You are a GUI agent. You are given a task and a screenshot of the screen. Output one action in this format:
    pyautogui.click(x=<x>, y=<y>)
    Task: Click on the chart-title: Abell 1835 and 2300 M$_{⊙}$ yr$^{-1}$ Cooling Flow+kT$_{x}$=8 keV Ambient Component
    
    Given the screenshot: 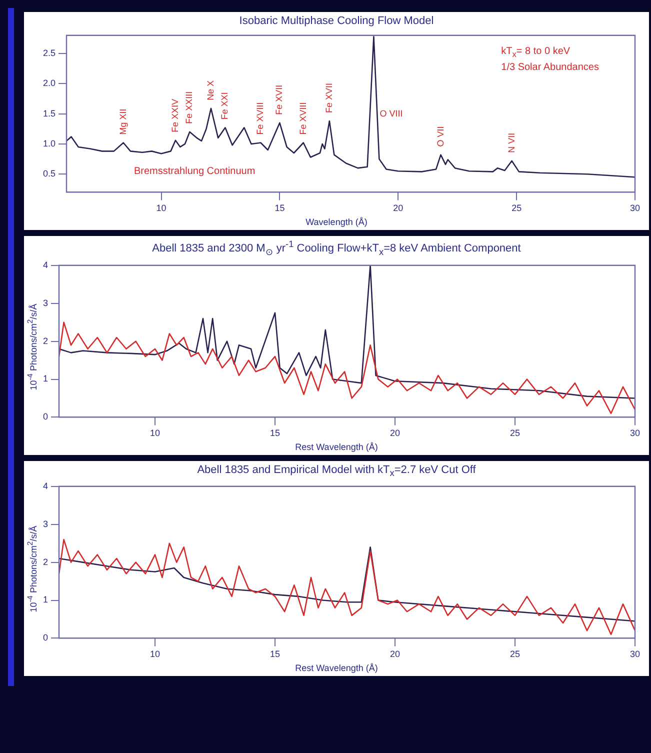 What is the action you would take?
    pyautogui.click(x=336, y=247)
    